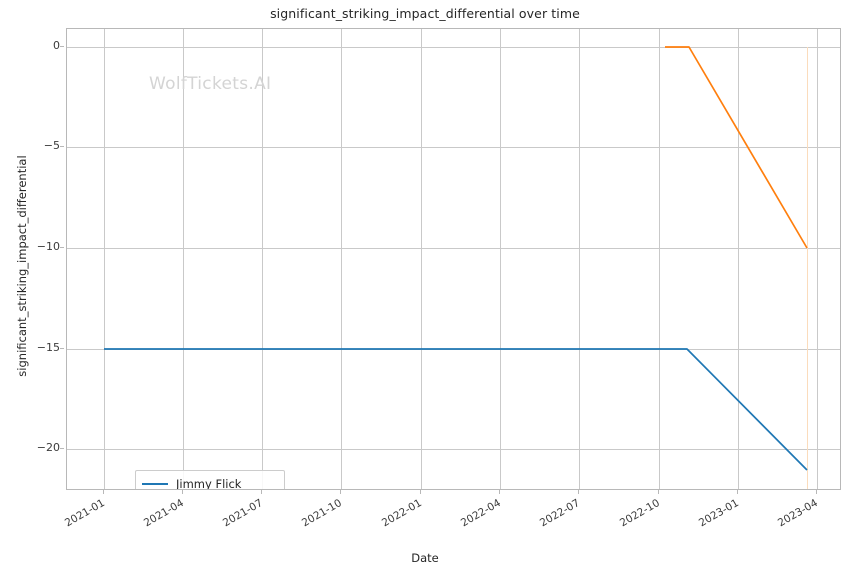 The width and height of the screenshot is (850, 575). I want to click on legend-label-jimmy-flick: Jimmy Flick, so click(209, 483).